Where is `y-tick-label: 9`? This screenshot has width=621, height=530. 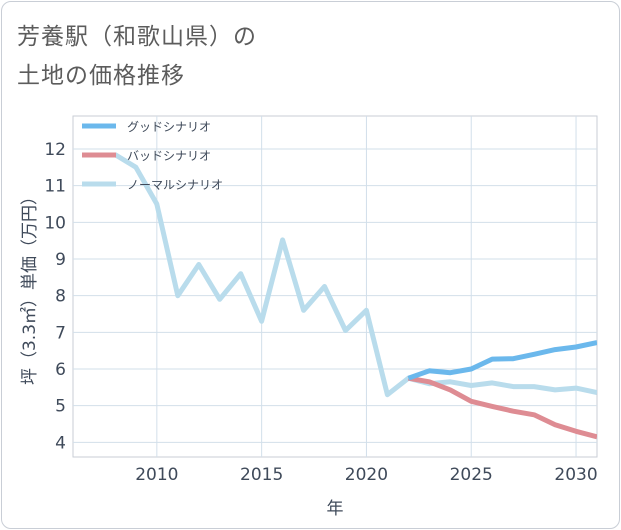
y-tick-label: 9 is located at coordinates (60, 260).